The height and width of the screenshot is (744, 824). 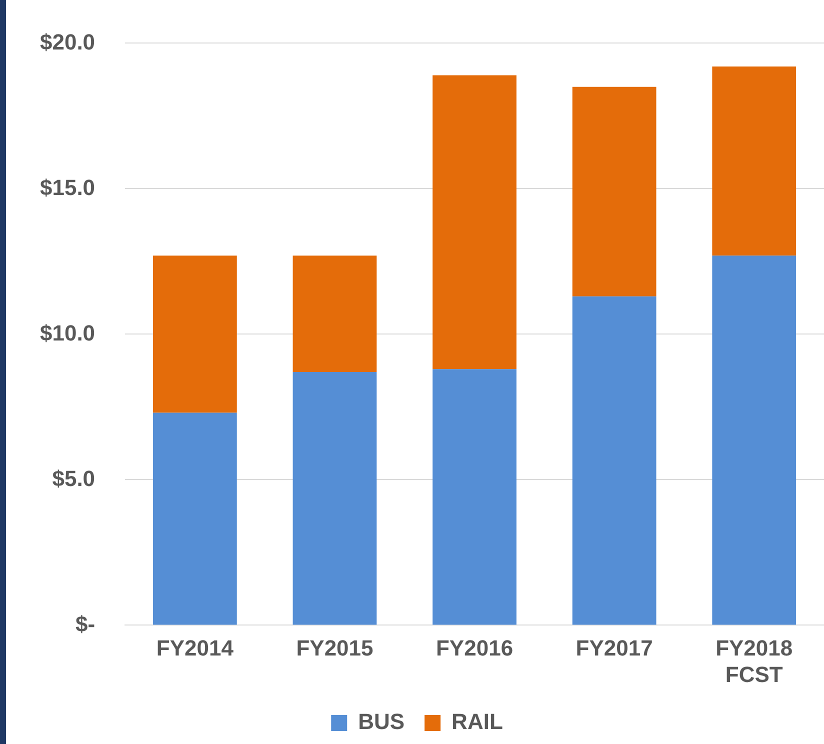 What do you see at coordinates (68, 41) in the screenshot?
I see `y-tick-label: $20.0` at bounding box center [68, 41].